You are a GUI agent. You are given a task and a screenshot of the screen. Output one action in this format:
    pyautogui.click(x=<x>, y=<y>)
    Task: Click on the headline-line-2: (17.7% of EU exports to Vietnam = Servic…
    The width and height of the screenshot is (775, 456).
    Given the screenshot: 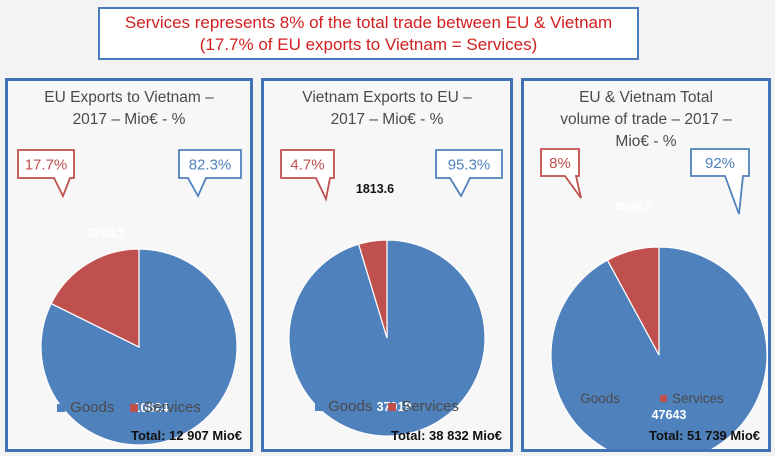 What is the action you would take?
    pyautogui.click(x=368, y=44)
    